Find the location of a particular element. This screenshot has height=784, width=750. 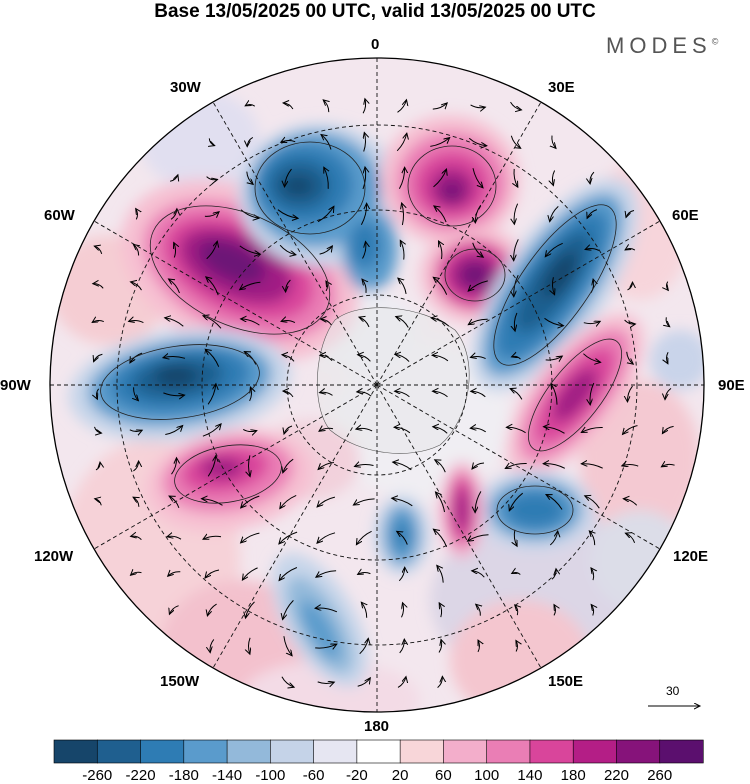

colorbar-tick-label: 60 is located at coordinates (443, 775).